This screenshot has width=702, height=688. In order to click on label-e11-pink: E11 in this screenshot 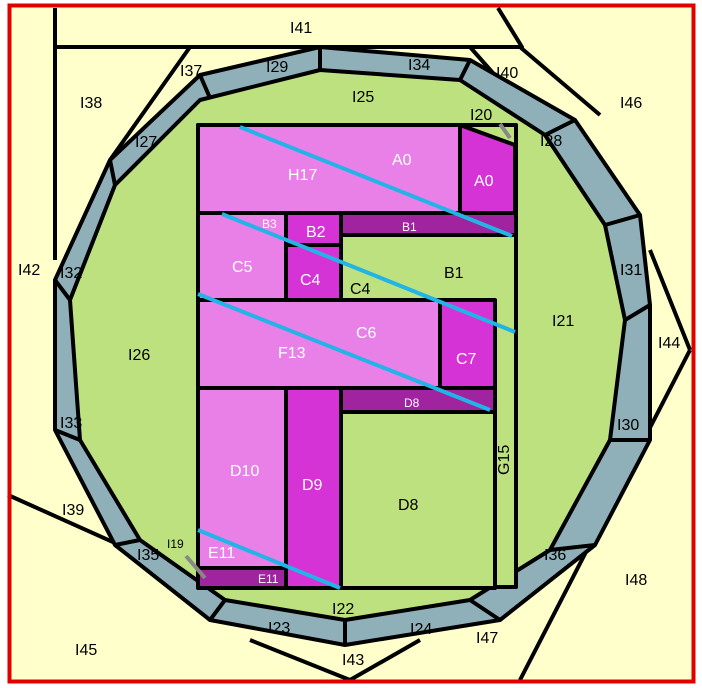, I will do `click(221, 553)`.